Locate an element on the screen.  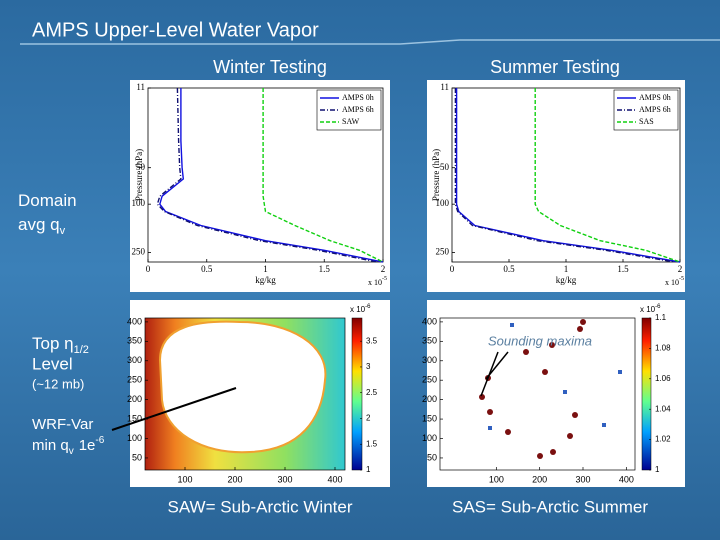
label-text: Top η is located at coordinates (53, 343).